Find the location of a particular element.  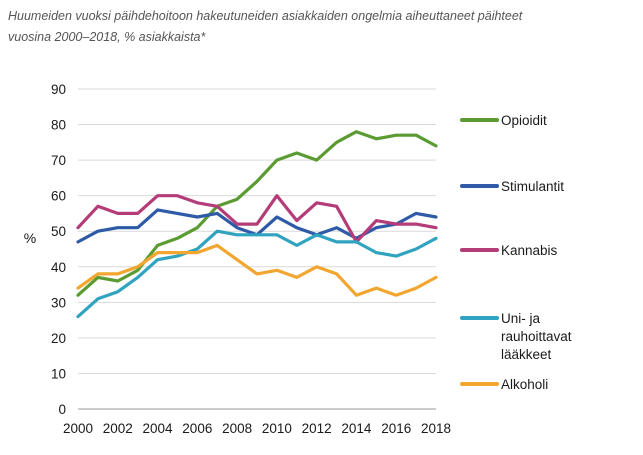

x-tick-label-2018: 2018 is located at coordinates (436, 428).